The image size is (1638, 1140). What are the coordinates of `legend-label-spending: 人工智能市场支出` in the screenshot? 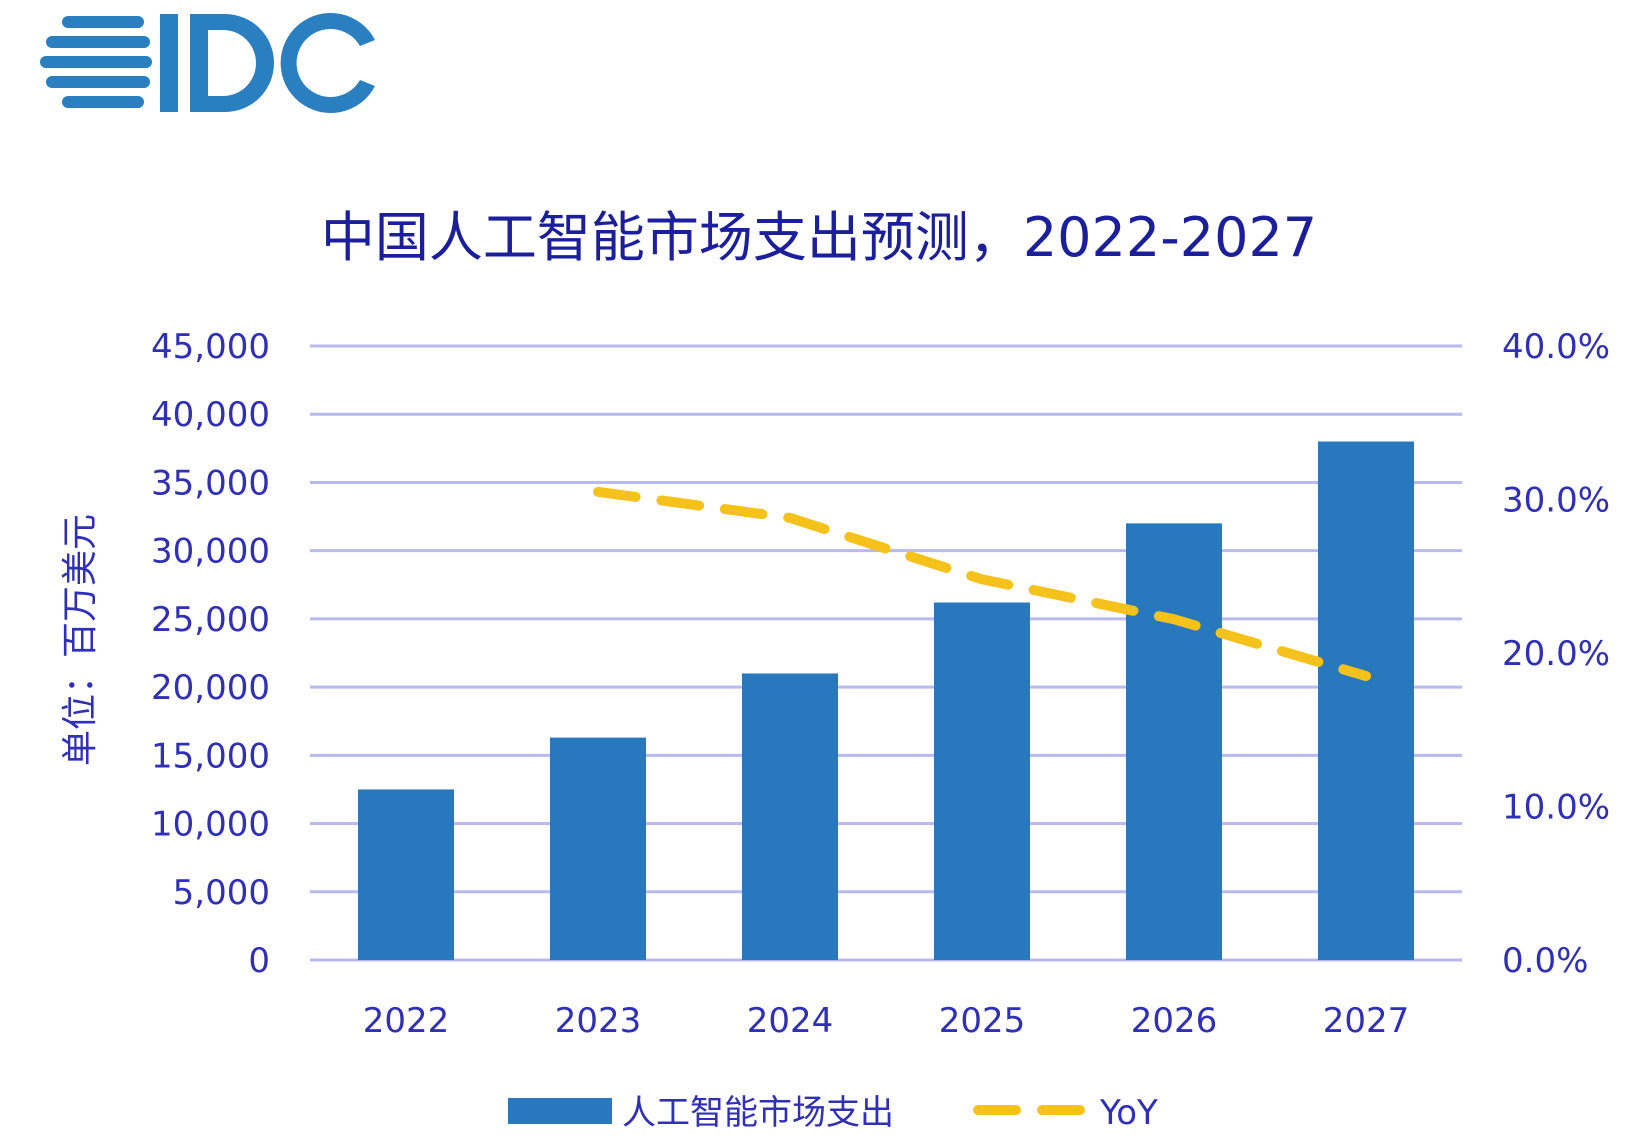 It's located at (758, 1113).